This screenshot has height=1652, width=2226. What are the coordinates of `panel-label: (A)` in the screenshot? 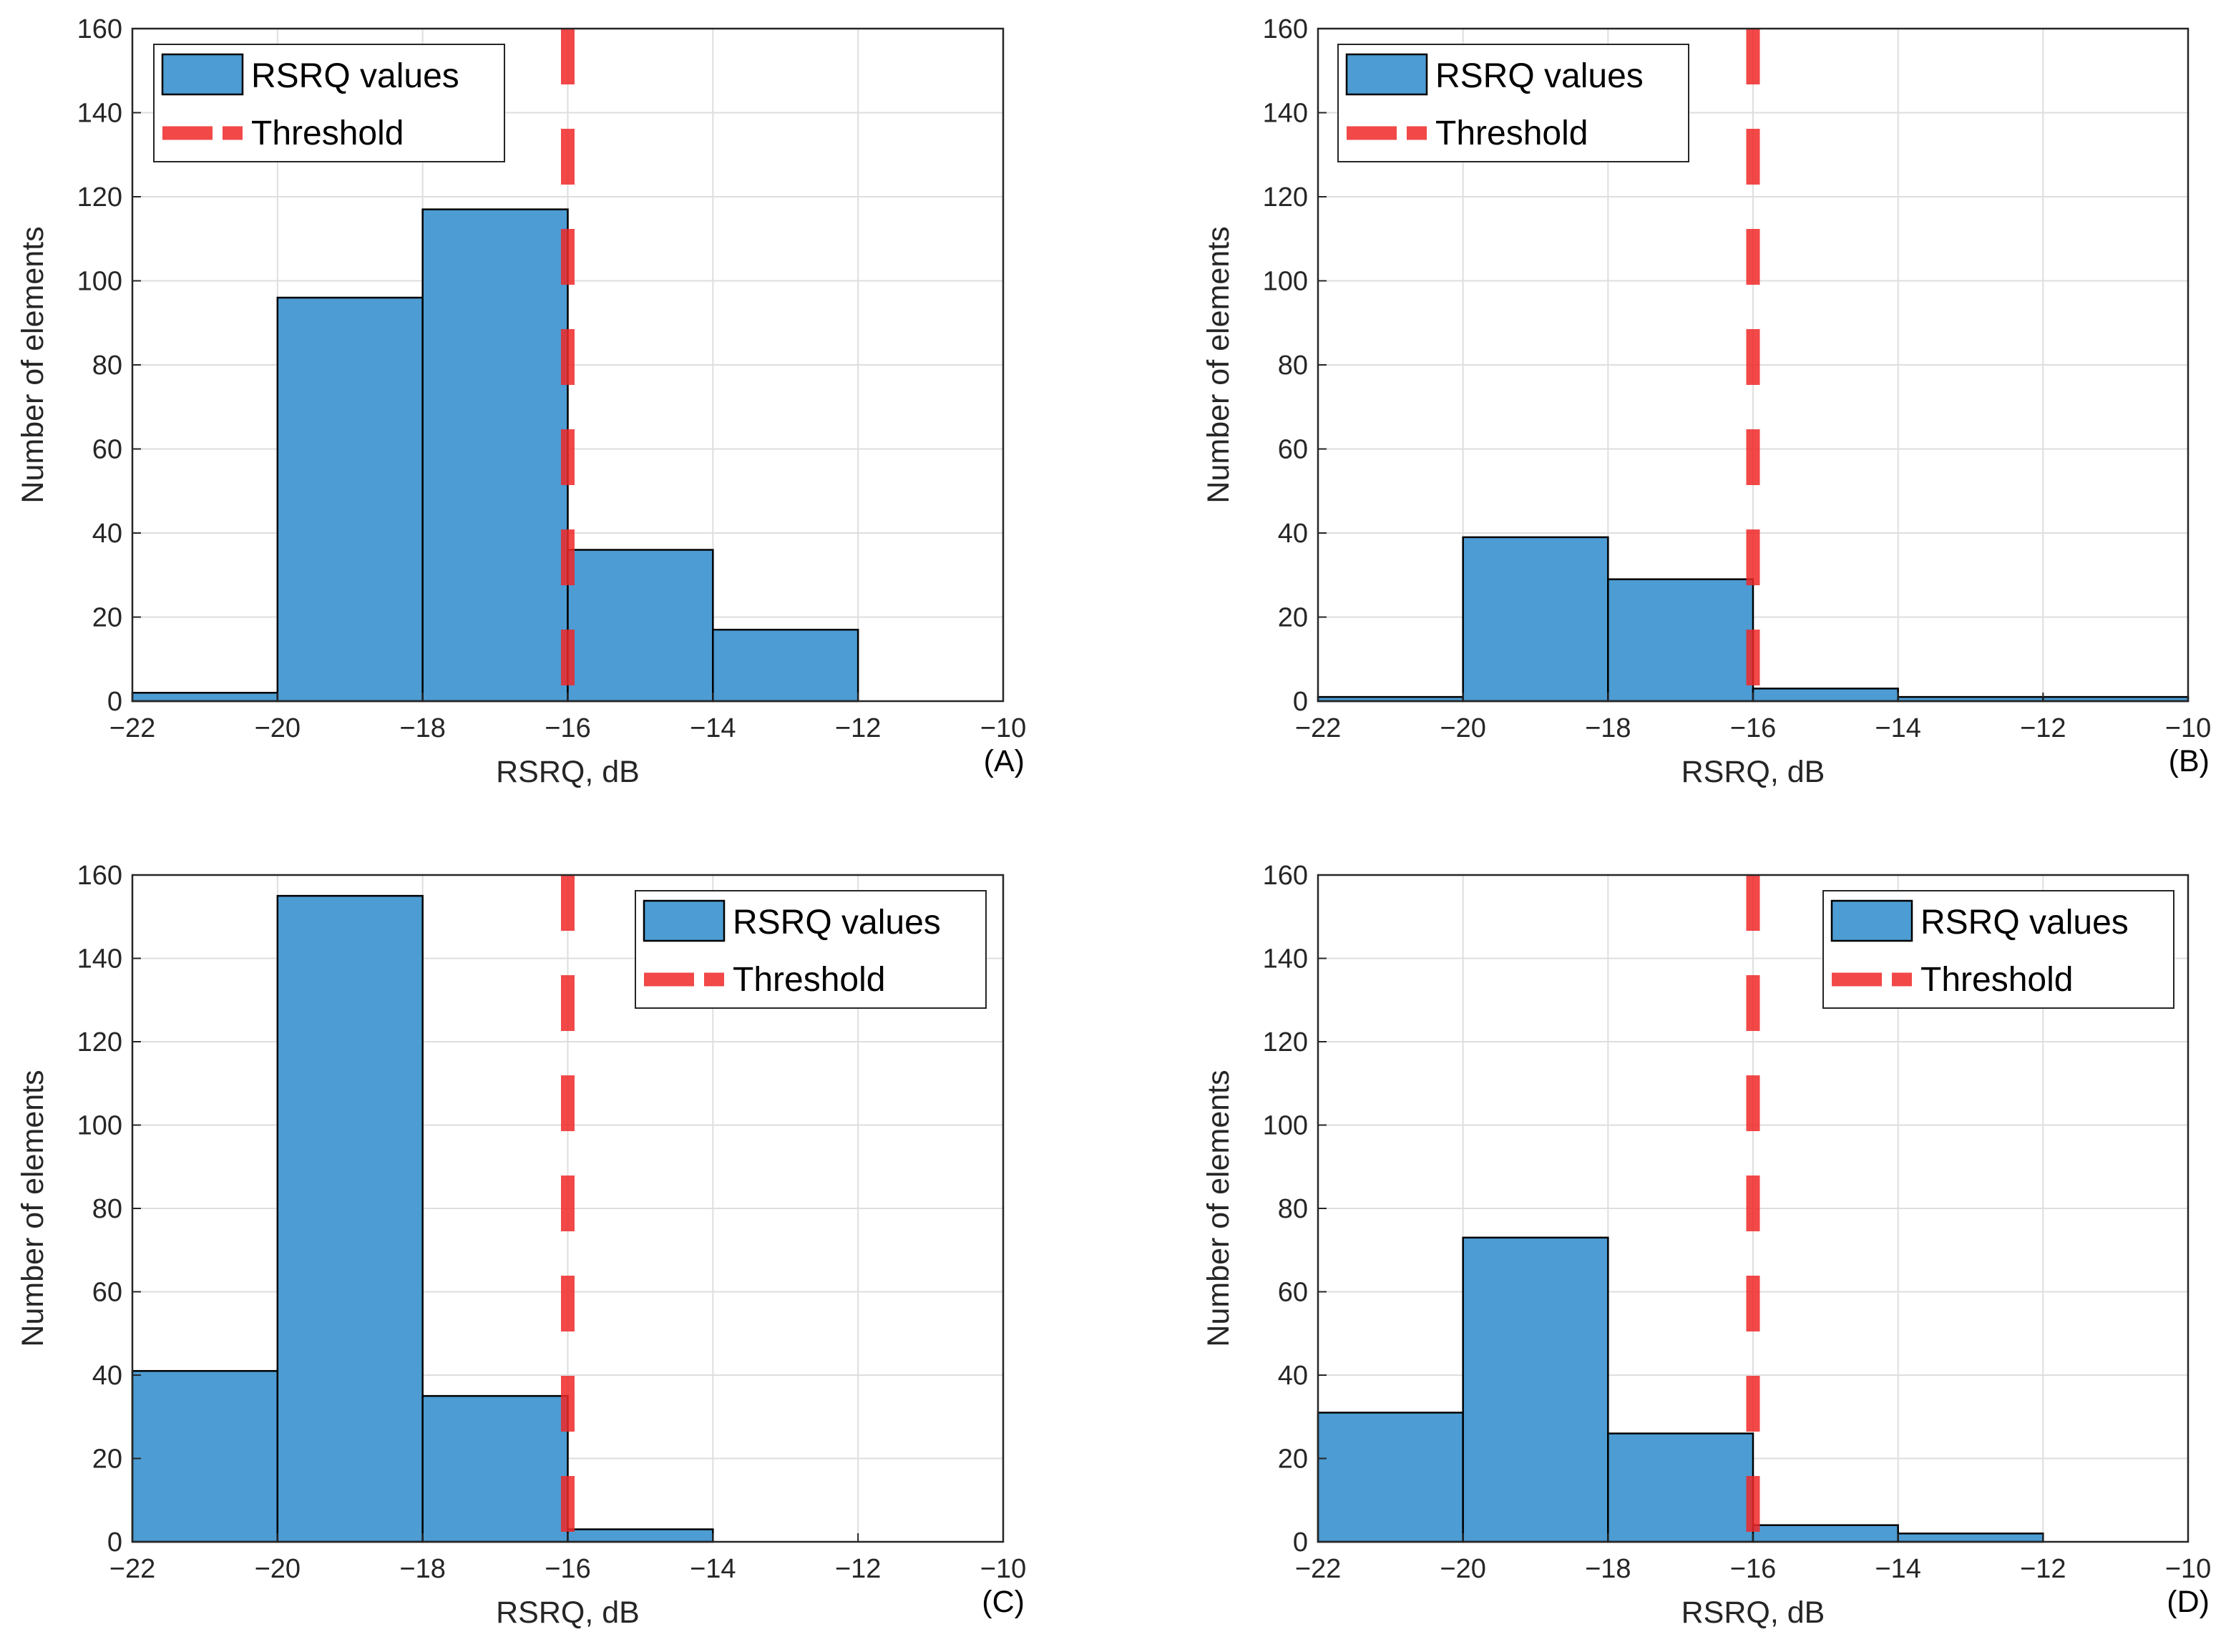 It's located at (1004, 761).